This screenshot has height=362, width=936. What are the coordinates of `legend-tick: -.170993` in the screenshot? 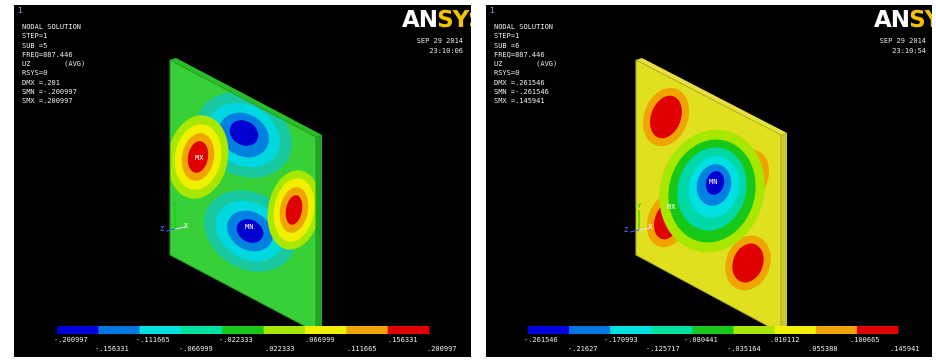 It's located at (621, 340).